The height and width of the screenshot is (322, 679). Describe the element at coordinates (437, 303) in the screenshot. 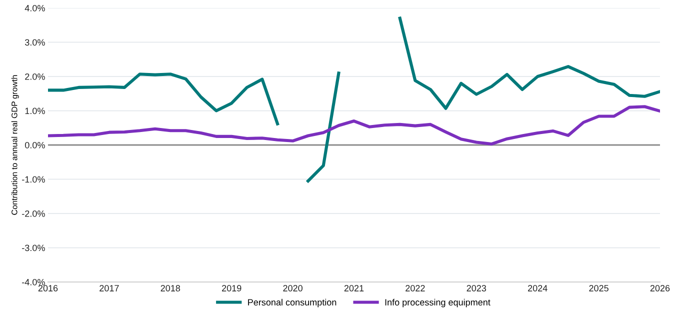

I see `legend-label: Info processing equipment` at that location.